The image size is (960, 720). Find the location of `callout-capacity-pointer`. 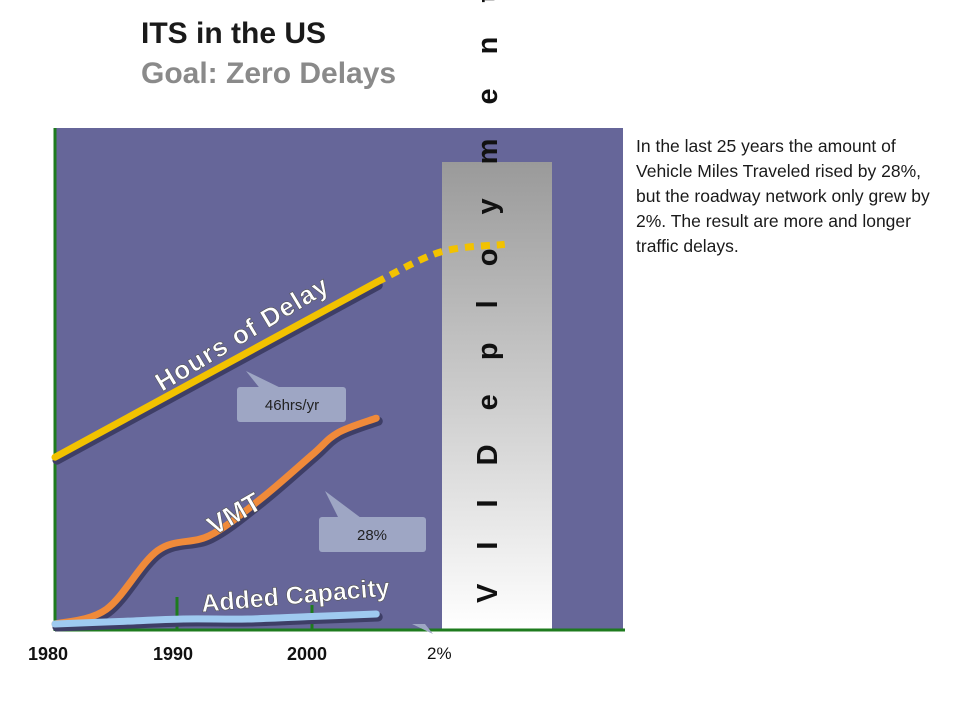

callout-capacity-pointer is located at coordinates (422, 629).